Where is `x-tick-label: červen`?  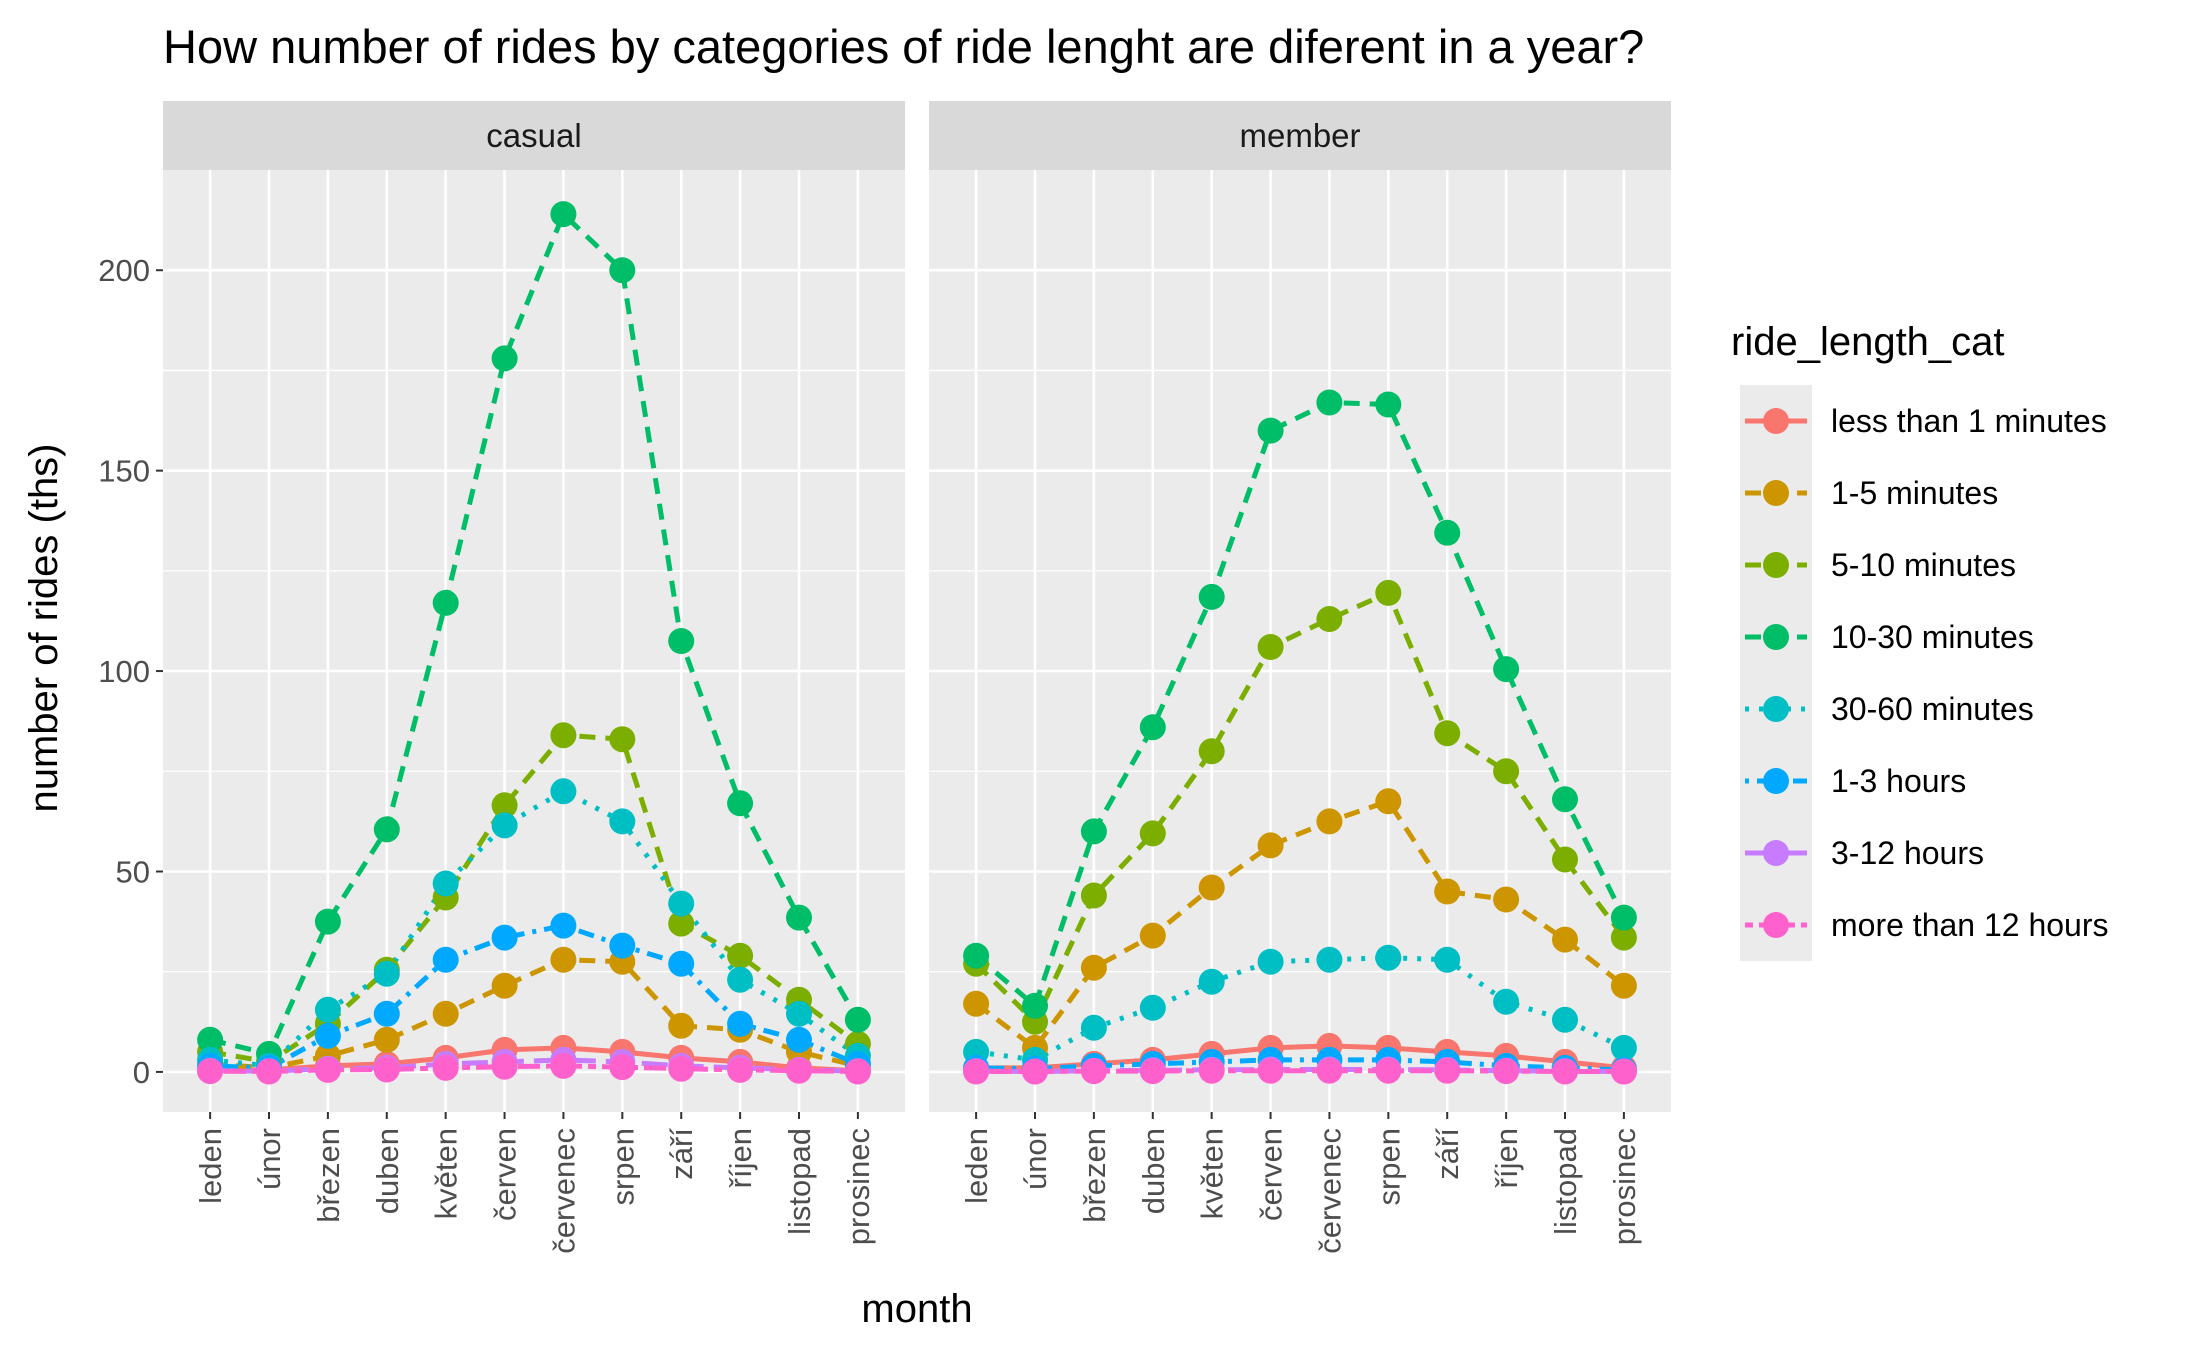 x-tick-label: červen is located at coordinates (1271, 1174).